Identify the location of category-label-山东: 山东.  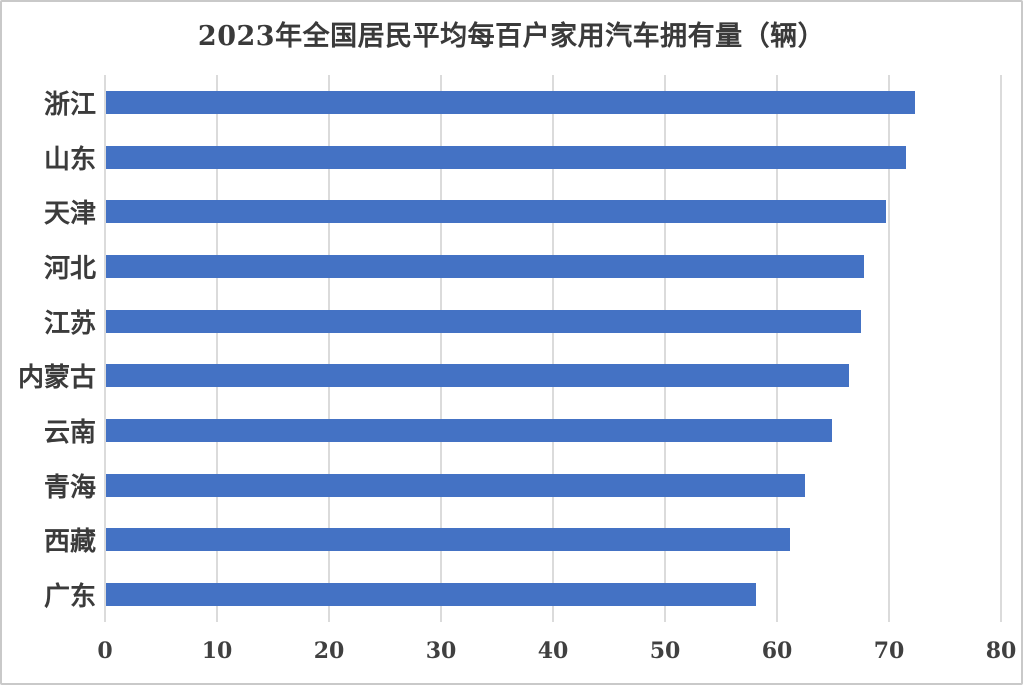
(69, 159).